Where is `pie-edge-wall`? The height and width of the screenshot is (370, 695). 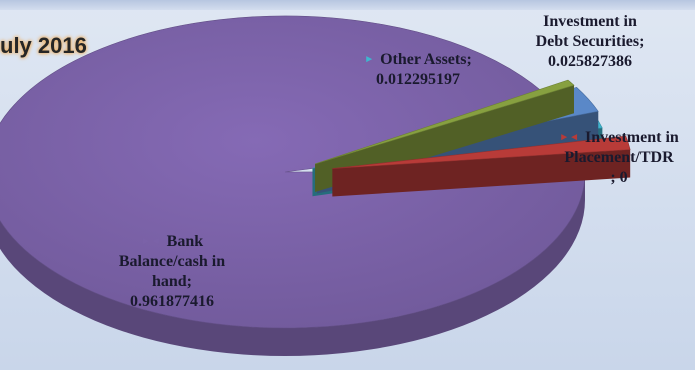
pie-edge-wall is located at coordinates (481, 173).